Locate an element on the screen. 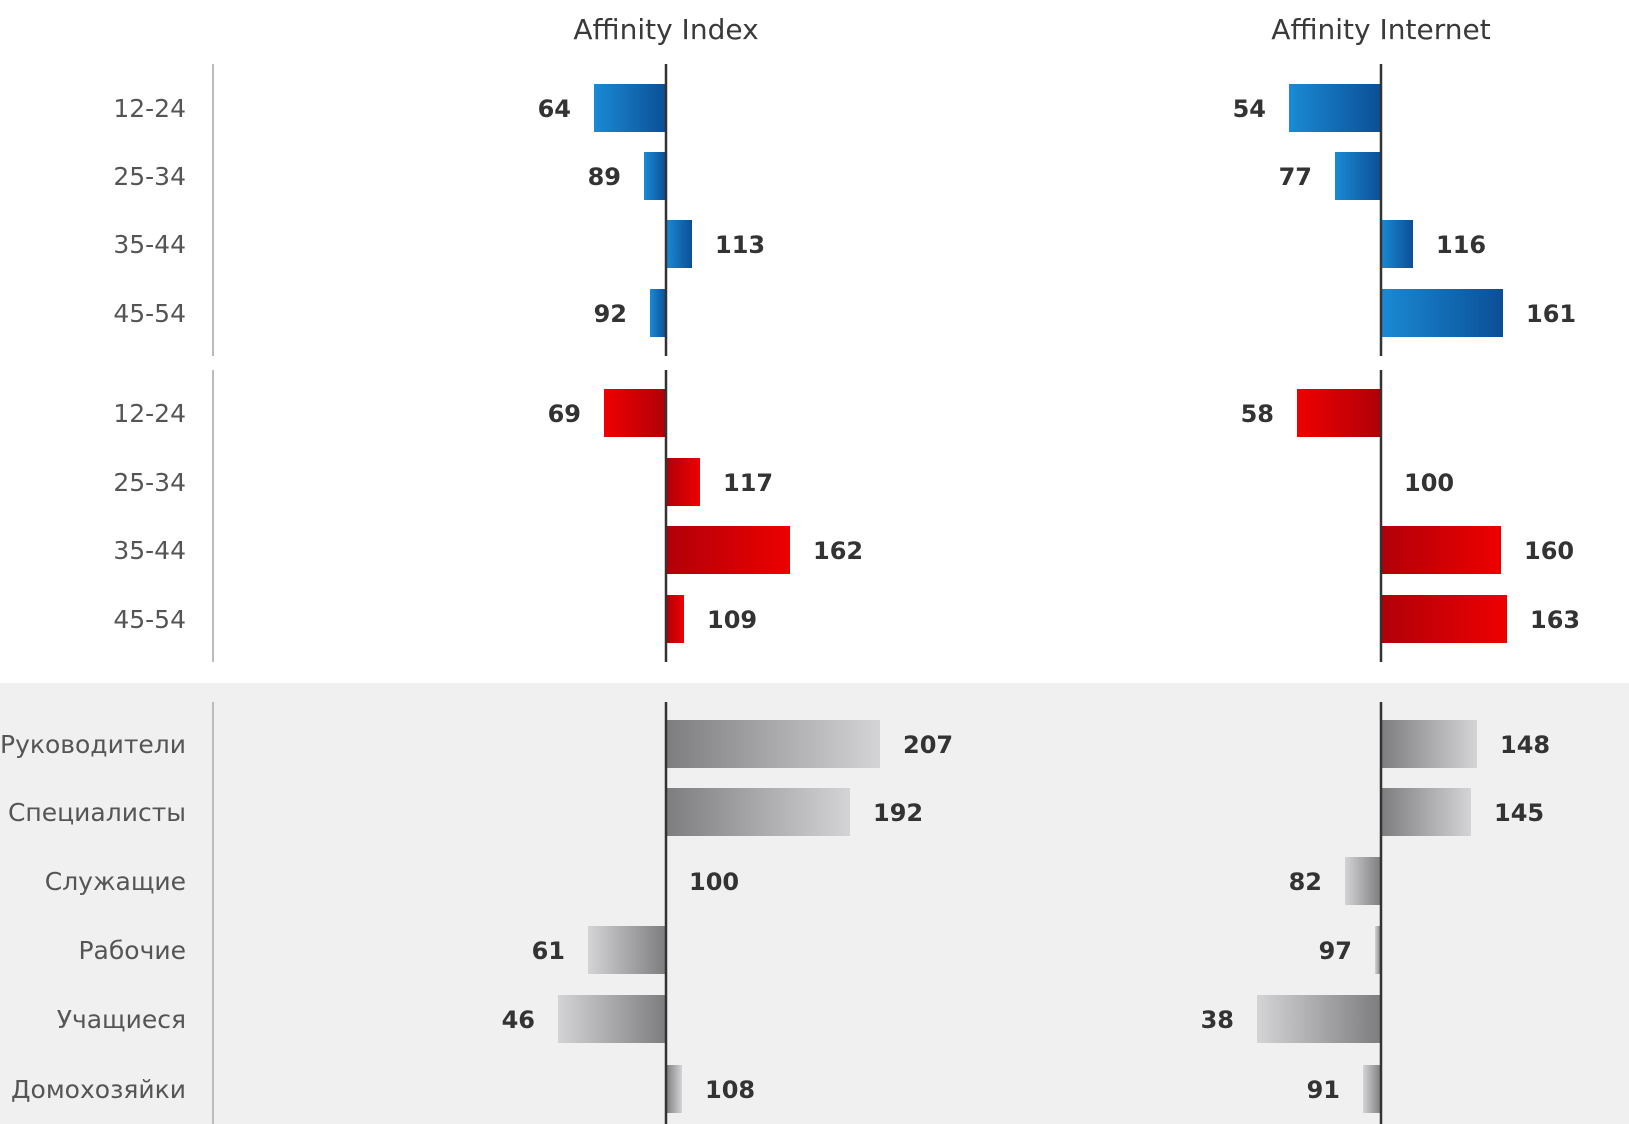  row-label: Специалисты is located at coordinates (97, 812).